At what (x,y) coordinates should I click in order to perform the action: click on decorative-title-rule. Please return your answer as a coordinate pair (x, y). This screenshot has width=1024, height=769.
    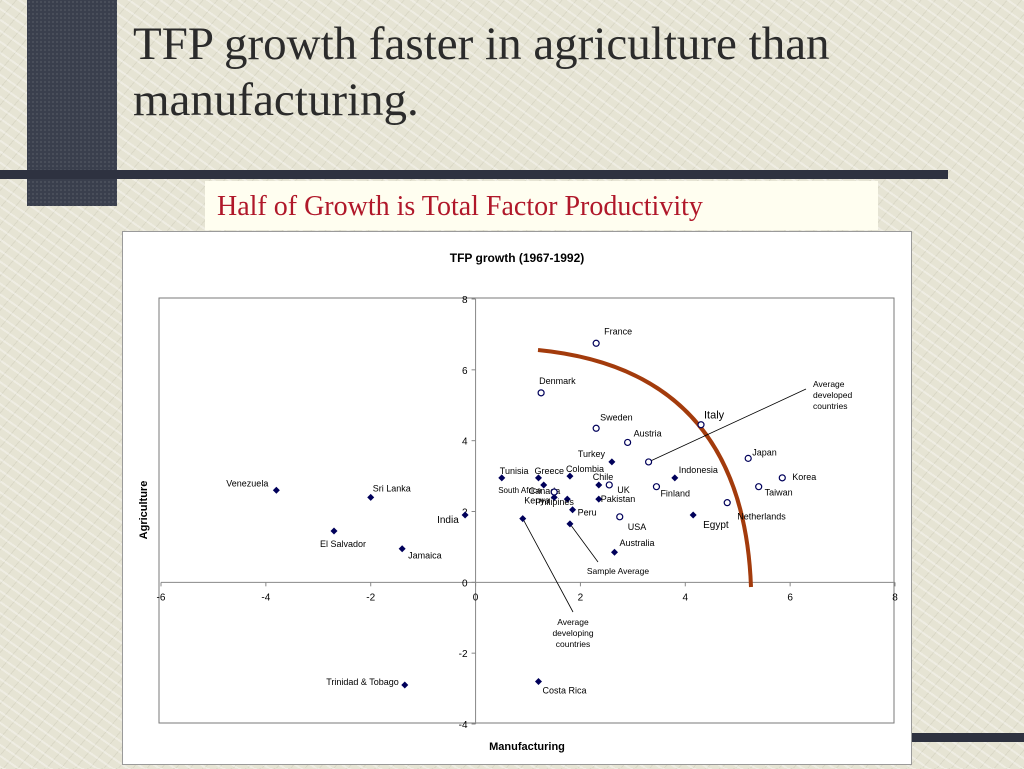
    Looking at the image, I should click on (474, 174).